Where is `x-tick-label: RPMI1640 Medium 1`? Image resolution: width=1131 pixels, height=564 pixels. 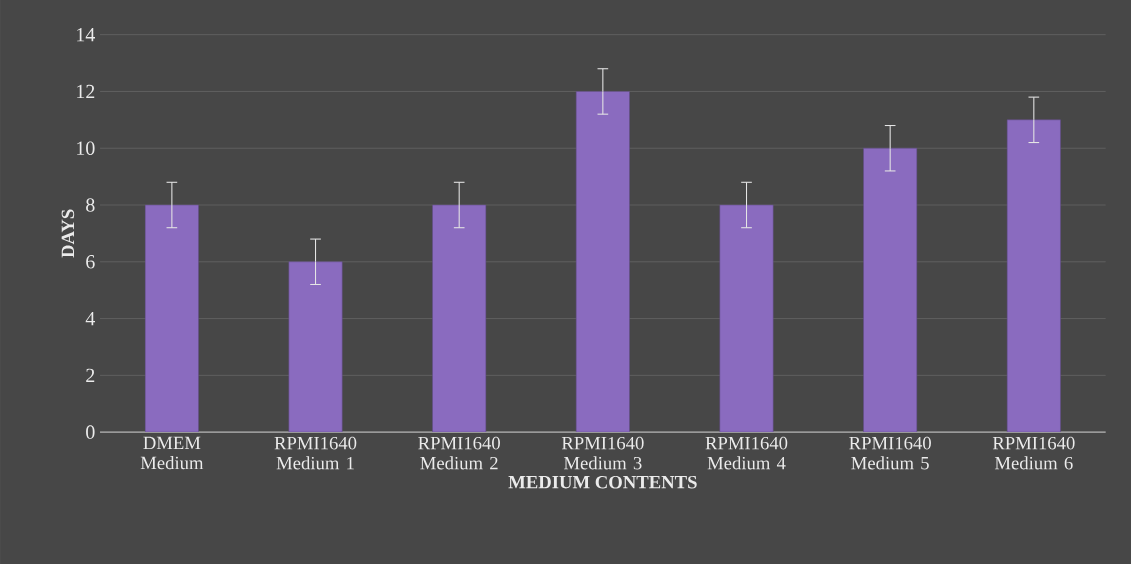
x-tick-label: RPMI1640 Medium 1 is located at coordinates (315, 453).